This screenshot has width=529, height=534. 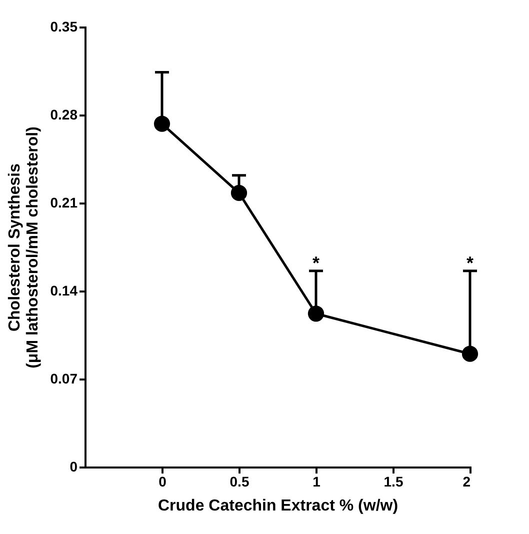 I want to click on y-tick-label: 0.14, so click(x=64, y=290).